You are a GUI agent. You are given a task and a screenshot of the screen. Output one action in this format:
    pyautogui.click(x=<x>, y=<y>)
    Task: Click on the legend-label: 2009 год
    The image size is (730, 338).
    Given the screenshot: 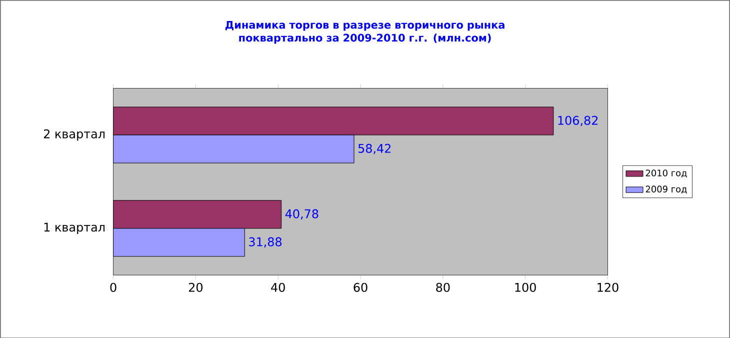 What is the action you would take?
    pyautogui.click(x=666, y=189)
    